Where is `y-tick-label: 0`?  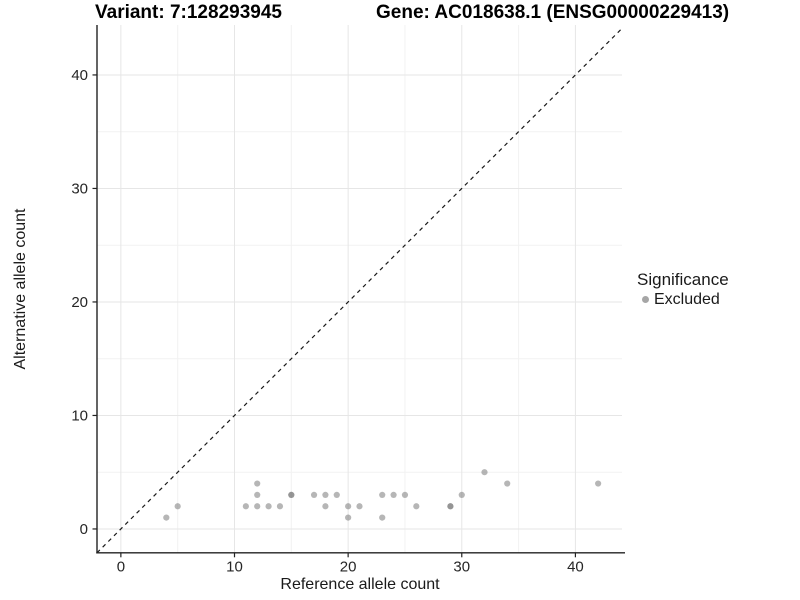 y-tick-label: 0 is located at coordinates (84, 529).